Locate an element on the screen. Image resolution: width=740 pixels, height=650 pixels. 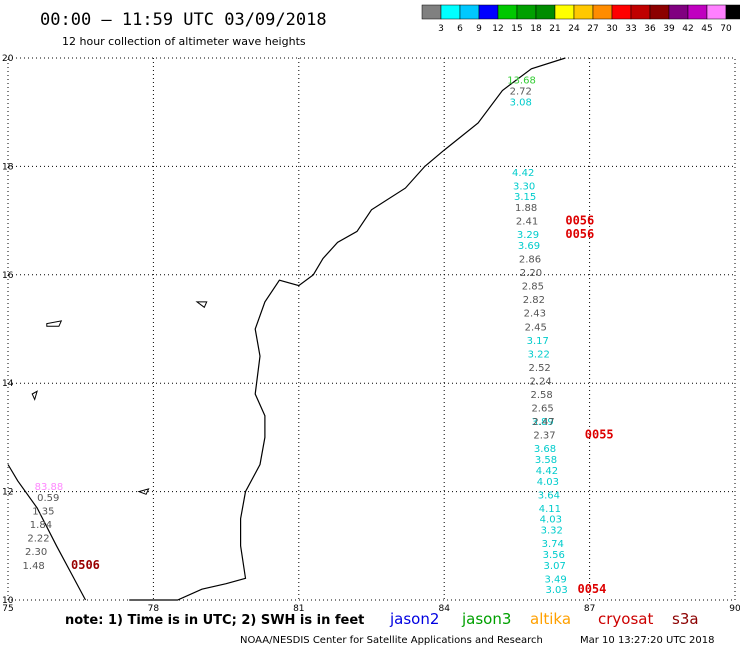
swh-label-s3a: 0506 is located at coordinates (85, 565).